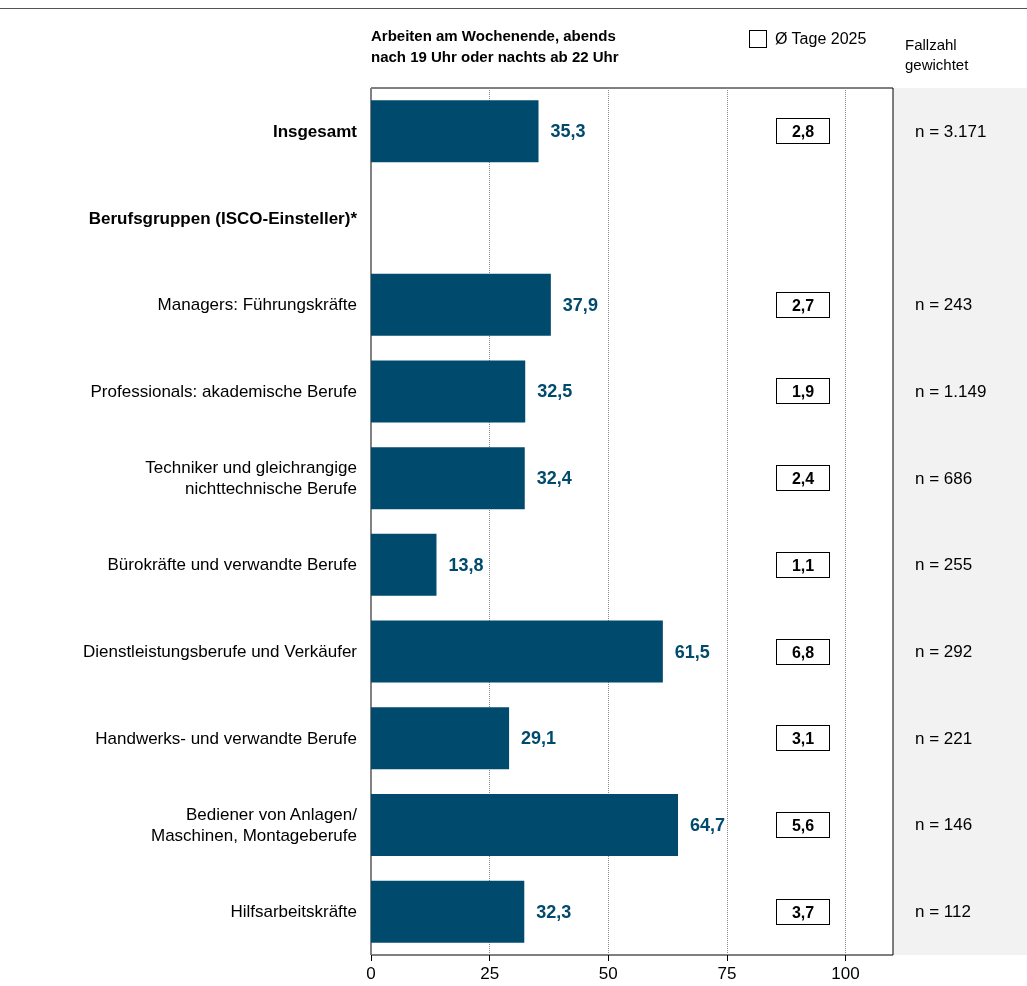  I want to click on data-label: 29,1, so click(539, 738).